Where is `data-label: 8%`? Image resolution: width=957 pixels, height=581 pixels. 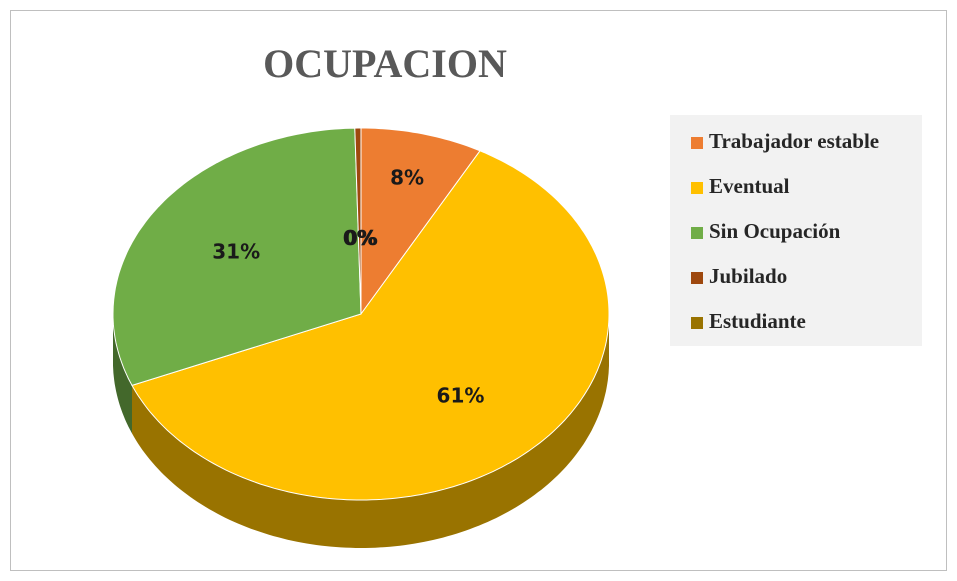
data-label: 8% is located at coordinates (407, 177).